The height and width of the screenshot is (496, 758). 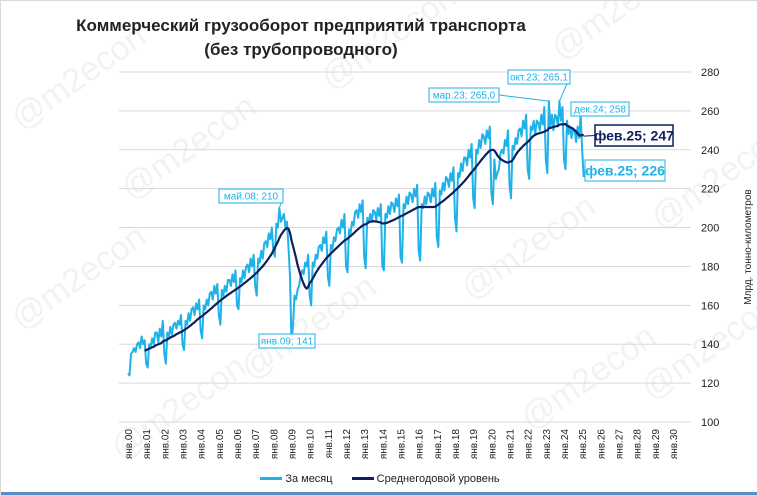 I want to click on x-tick-label: янв.10, so click(x=311, y=444).